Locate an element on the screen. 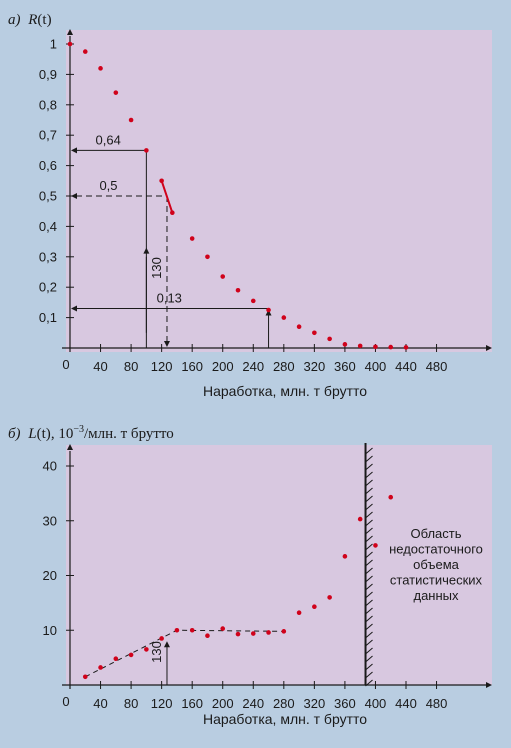  y-tick-label: 1 is located at coordinates (53, 44).